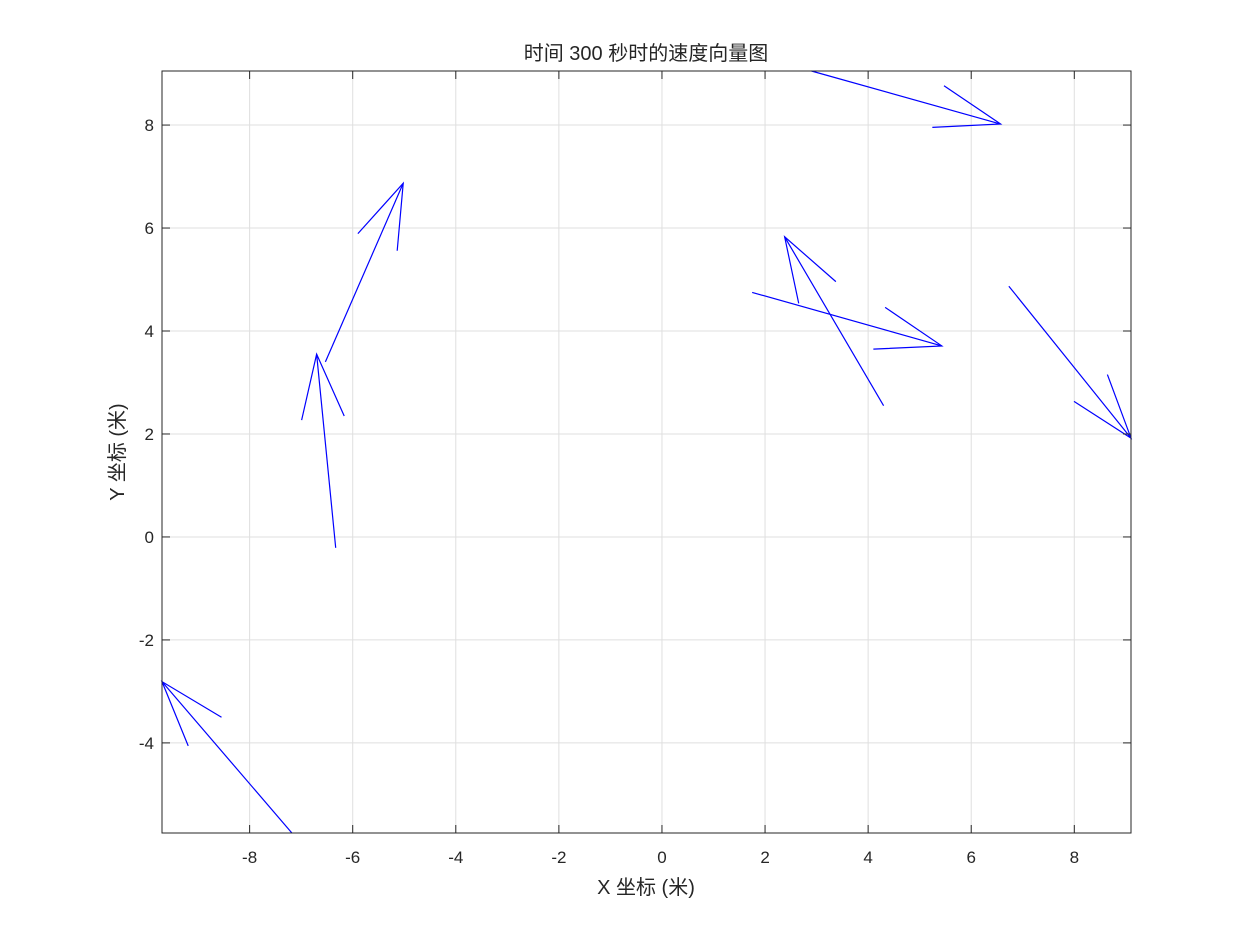  Describe the element at coordinates (352, 857) in the screenshot. I see `x-tick-label: -6` at that location.